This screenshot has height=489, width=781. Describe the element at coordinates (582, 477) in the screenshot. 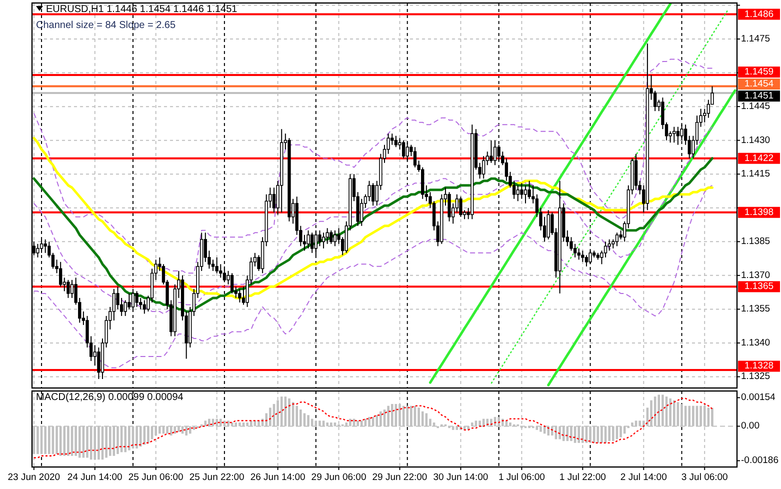

I see `x-tick-label: 1 Jul 22:00` at that location.